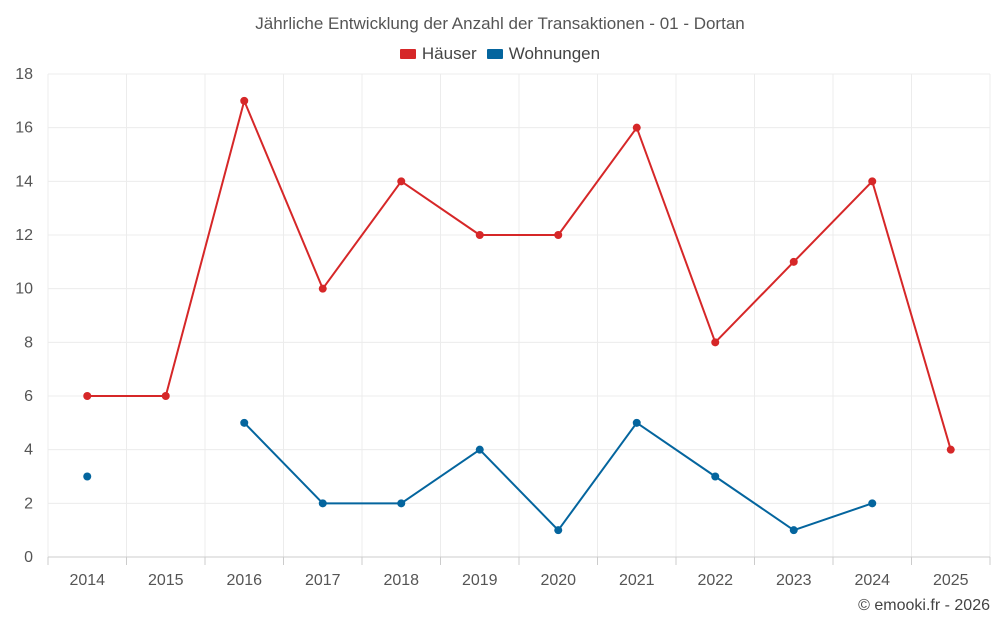 Image resolution: width=1000 pixels, height=625 pixels. I want to click on x-tick-label: 2018, so click(401, 580).